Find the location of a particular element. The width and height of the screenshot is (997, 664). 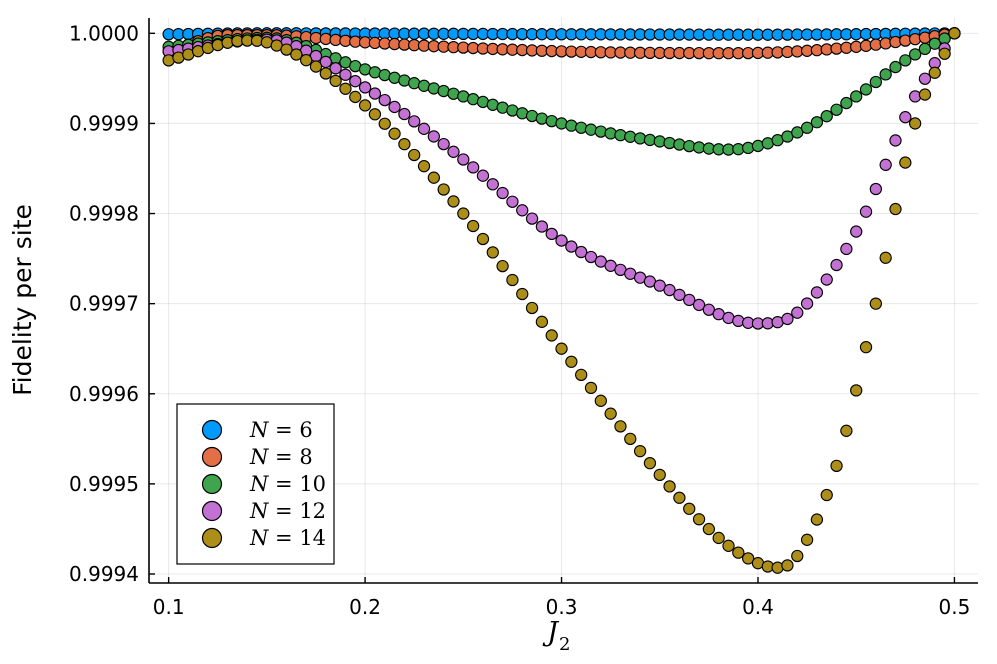

legend-label: N = 6 is located at coordinates (281, 430).